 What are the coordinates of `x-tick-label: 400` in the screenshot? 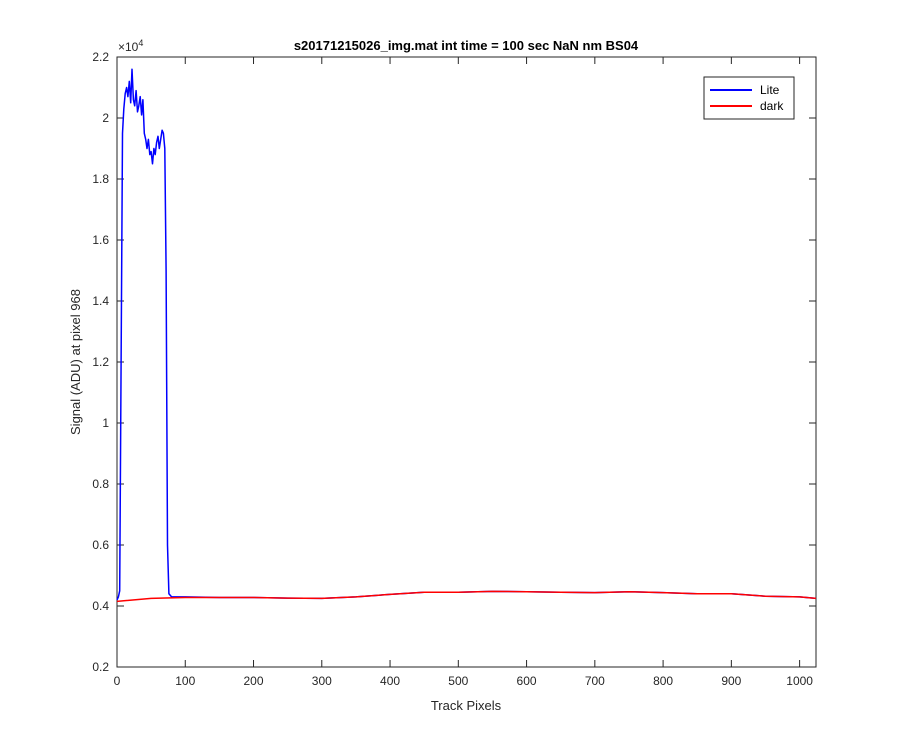 It's located at (390, 681).